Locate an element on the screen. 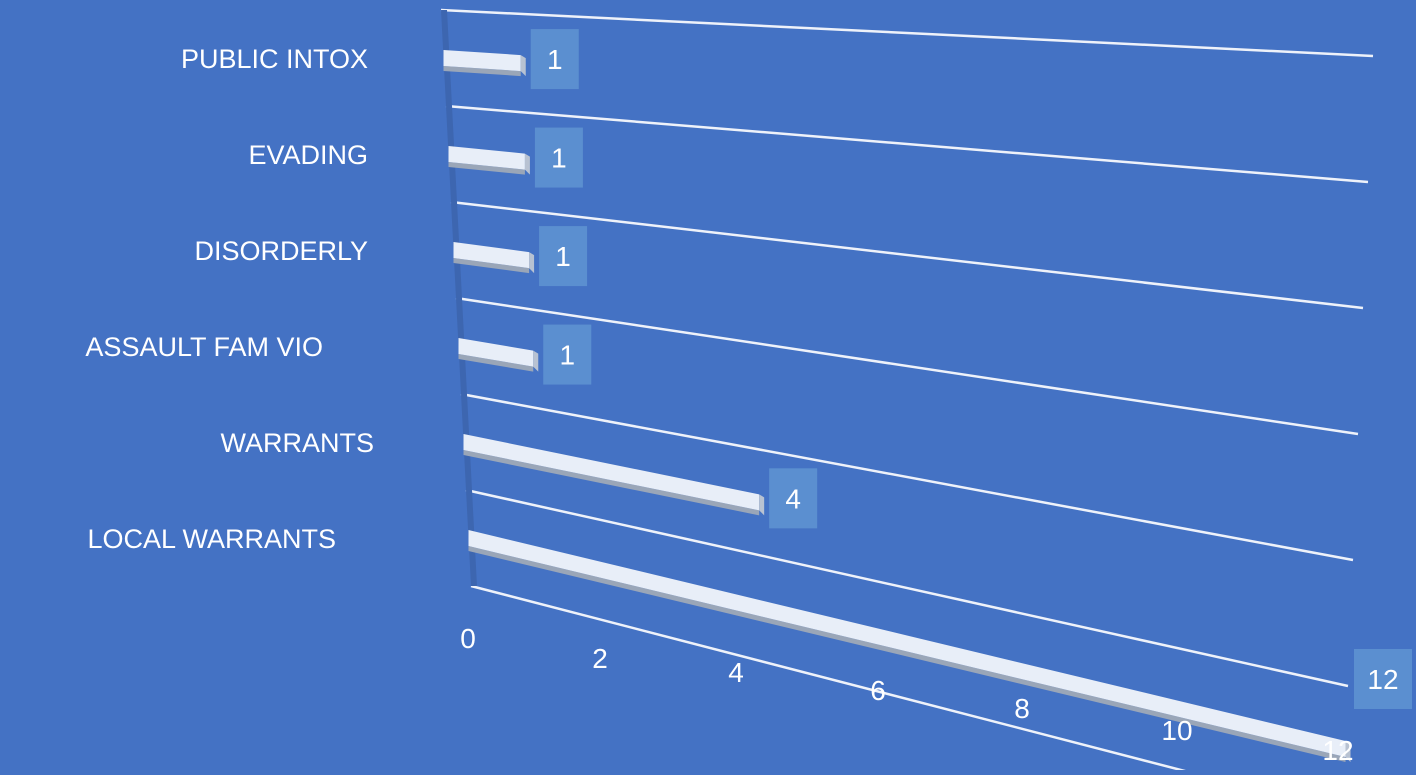 This screenshot has height=775, width=1416. x-tick-label: 10 is located at coordinates (1176, 730).